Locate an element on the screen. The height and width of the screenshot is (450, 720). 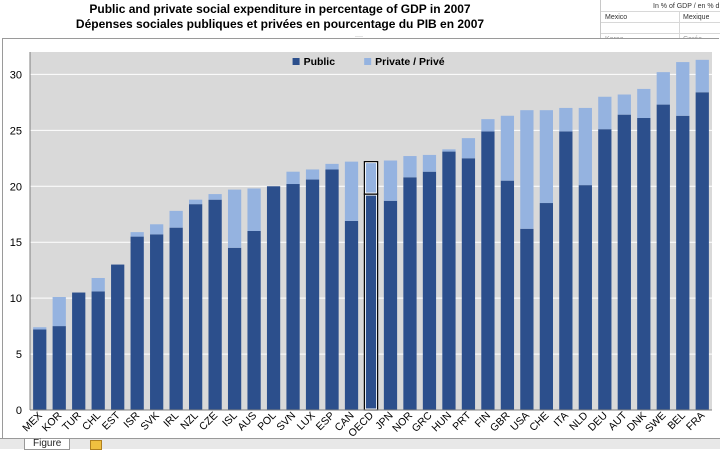
bar-mex-private is located at coordinates (40, 328).